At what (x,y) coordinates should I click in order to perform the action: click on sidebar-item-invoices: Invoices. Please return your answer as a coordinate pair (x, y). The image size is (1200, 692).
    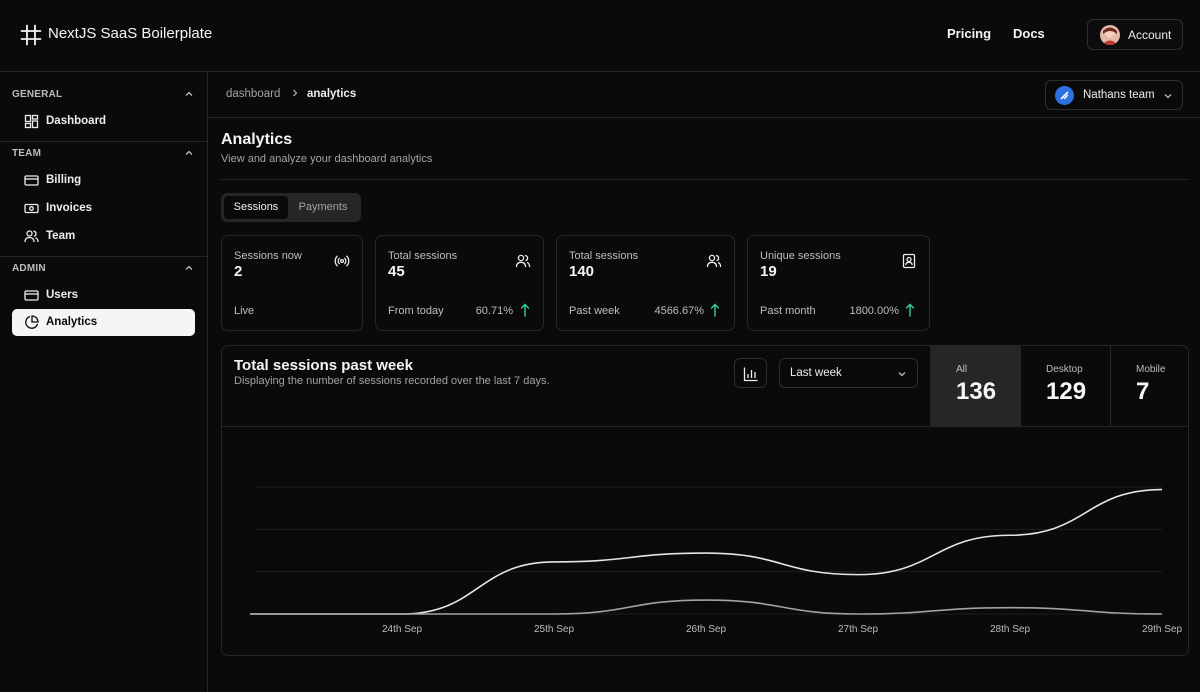
    Looking at the image, I should click on (103, 208).